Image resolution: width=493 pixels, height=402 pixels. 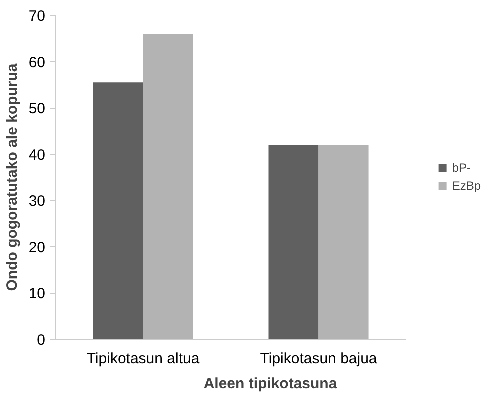 What do you see at coordinates (37, 16) in the screenshot?
I see `y-tick-label: 70` at bounding box center [37, 16].